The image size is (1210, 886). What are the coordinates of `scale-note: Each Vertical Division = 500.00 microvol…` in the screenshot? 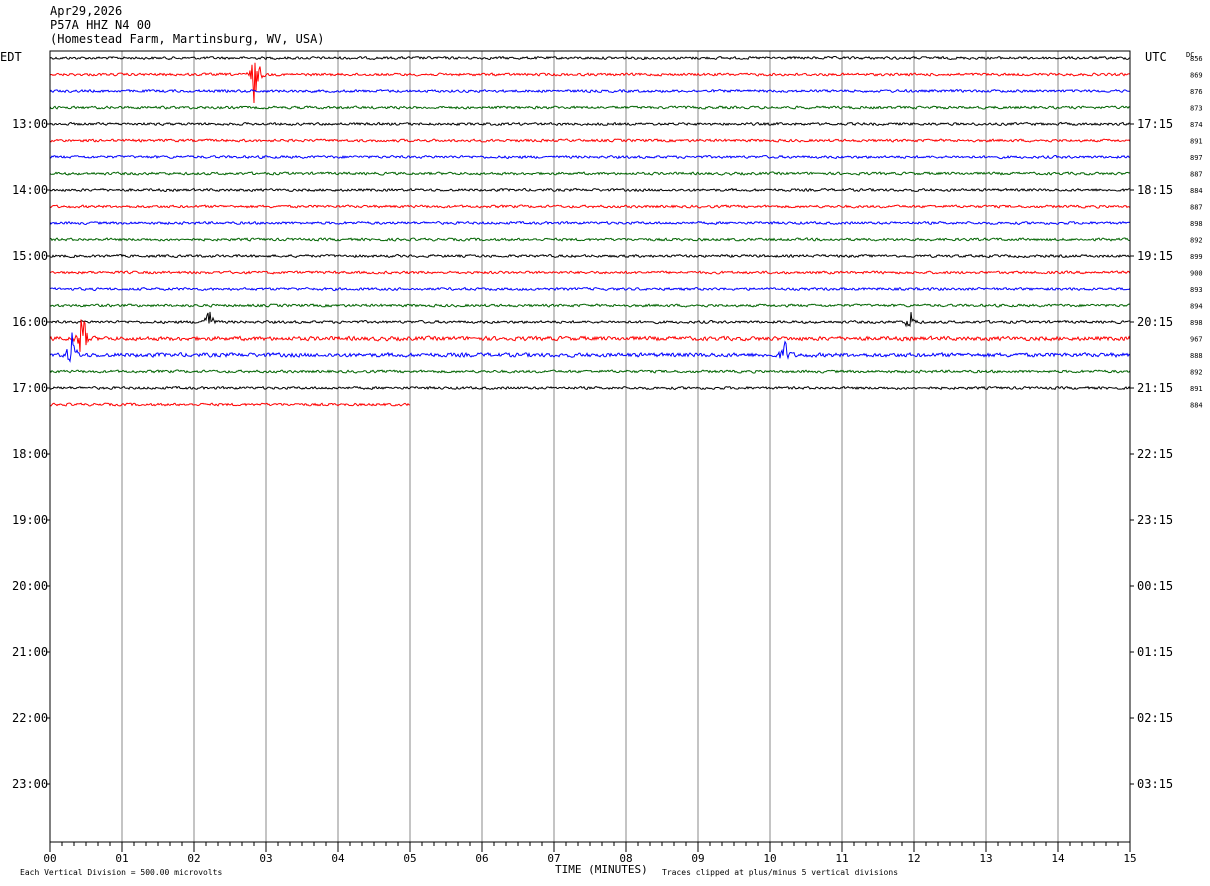 It's located at (121, 872).